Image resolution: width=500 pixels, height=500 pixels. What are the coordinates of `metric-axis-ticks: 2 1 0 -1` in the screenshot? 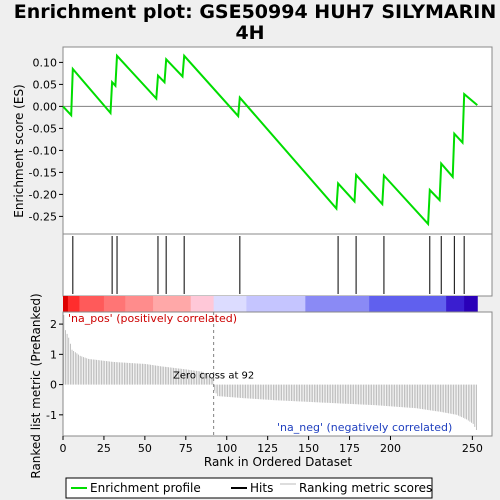 It's located at (54, 370).